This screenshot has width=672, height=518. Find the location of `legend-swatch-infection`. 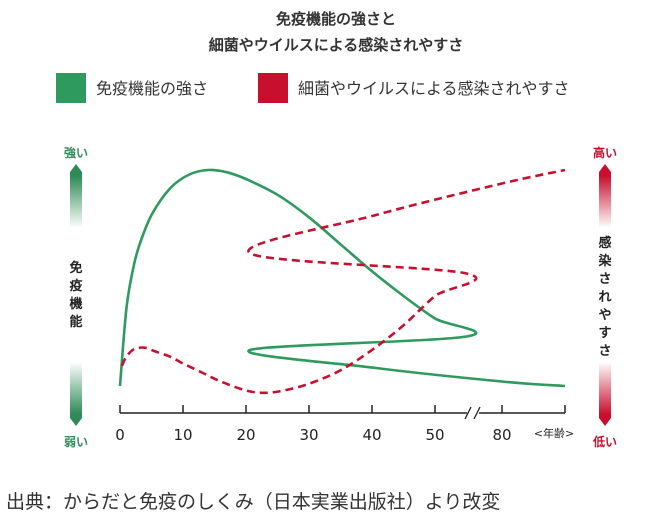

legend-swatch-infection is located at coordinates (273, 88).